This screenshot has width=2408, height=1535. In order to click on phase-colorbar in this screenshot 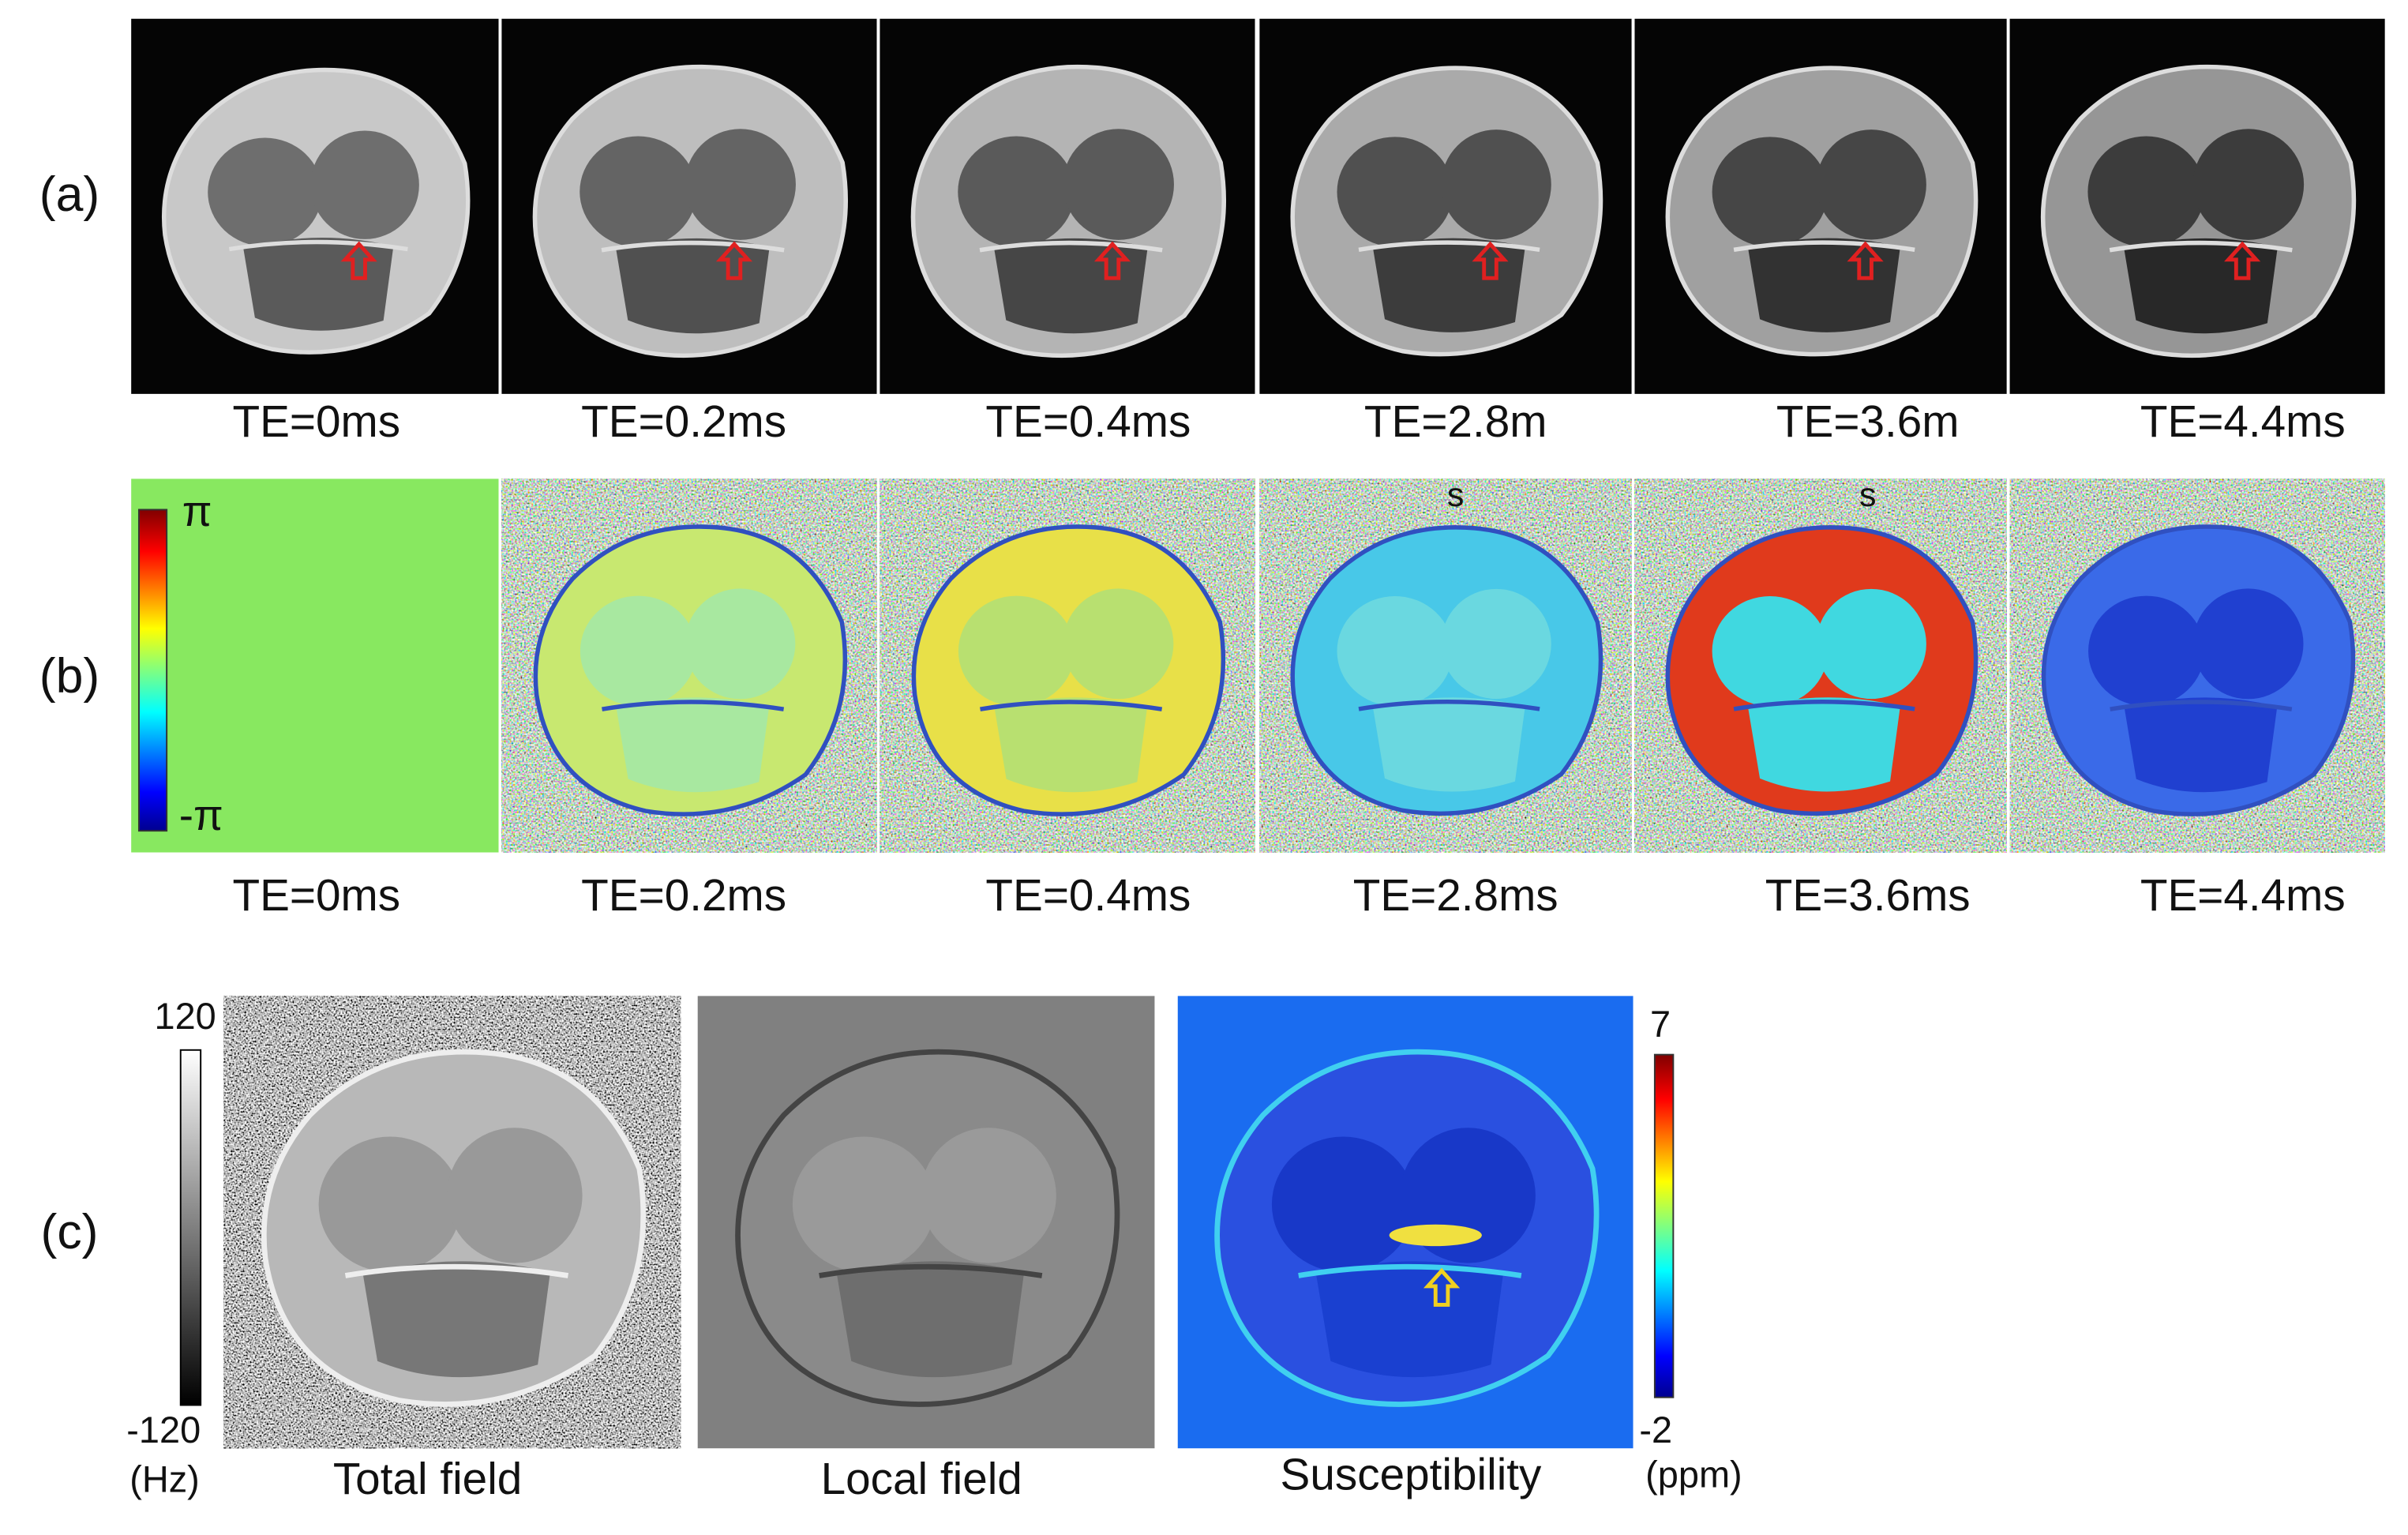, I will do `click(152, 670)`.